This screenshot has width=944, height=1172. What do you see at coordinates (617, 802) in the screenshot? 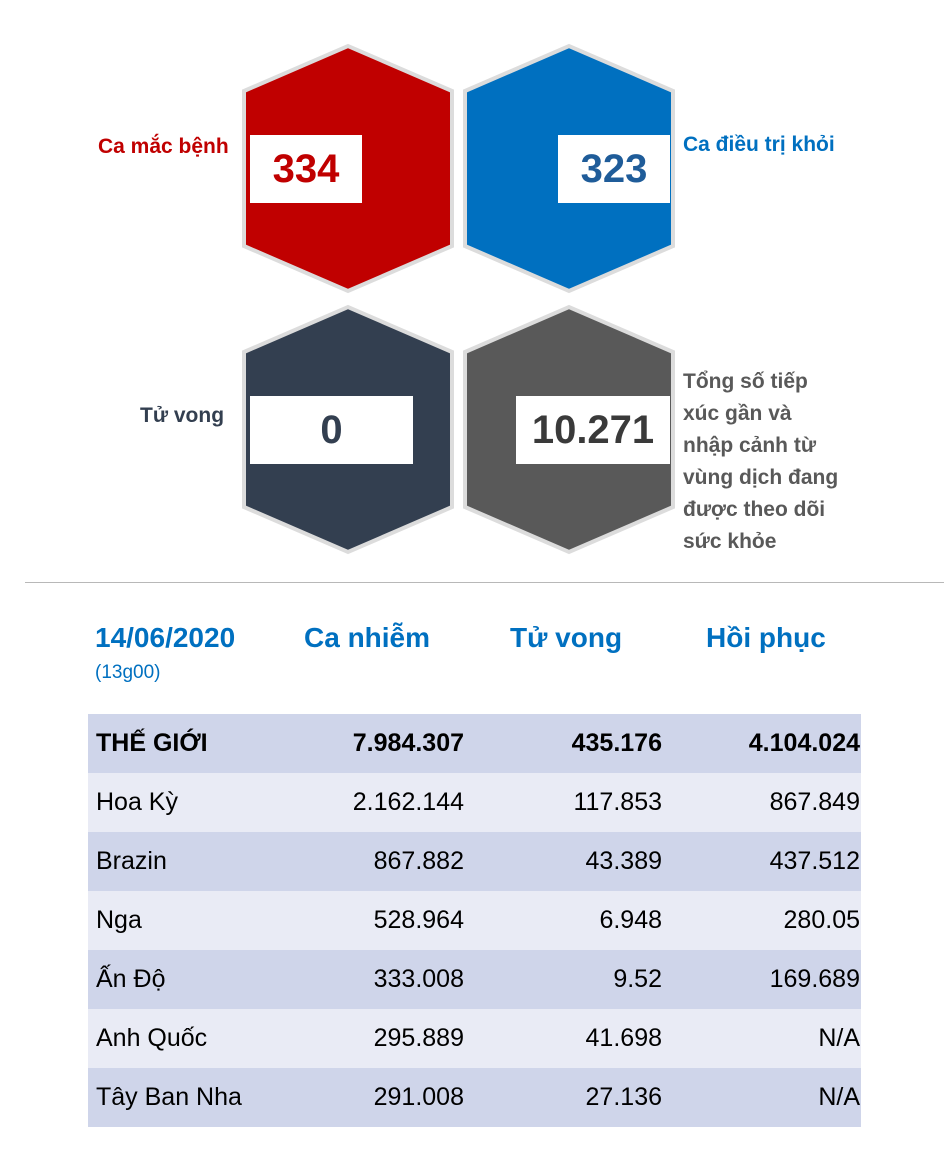
I see `deaths-cell: 117.853` at bounding box center [617, 802].